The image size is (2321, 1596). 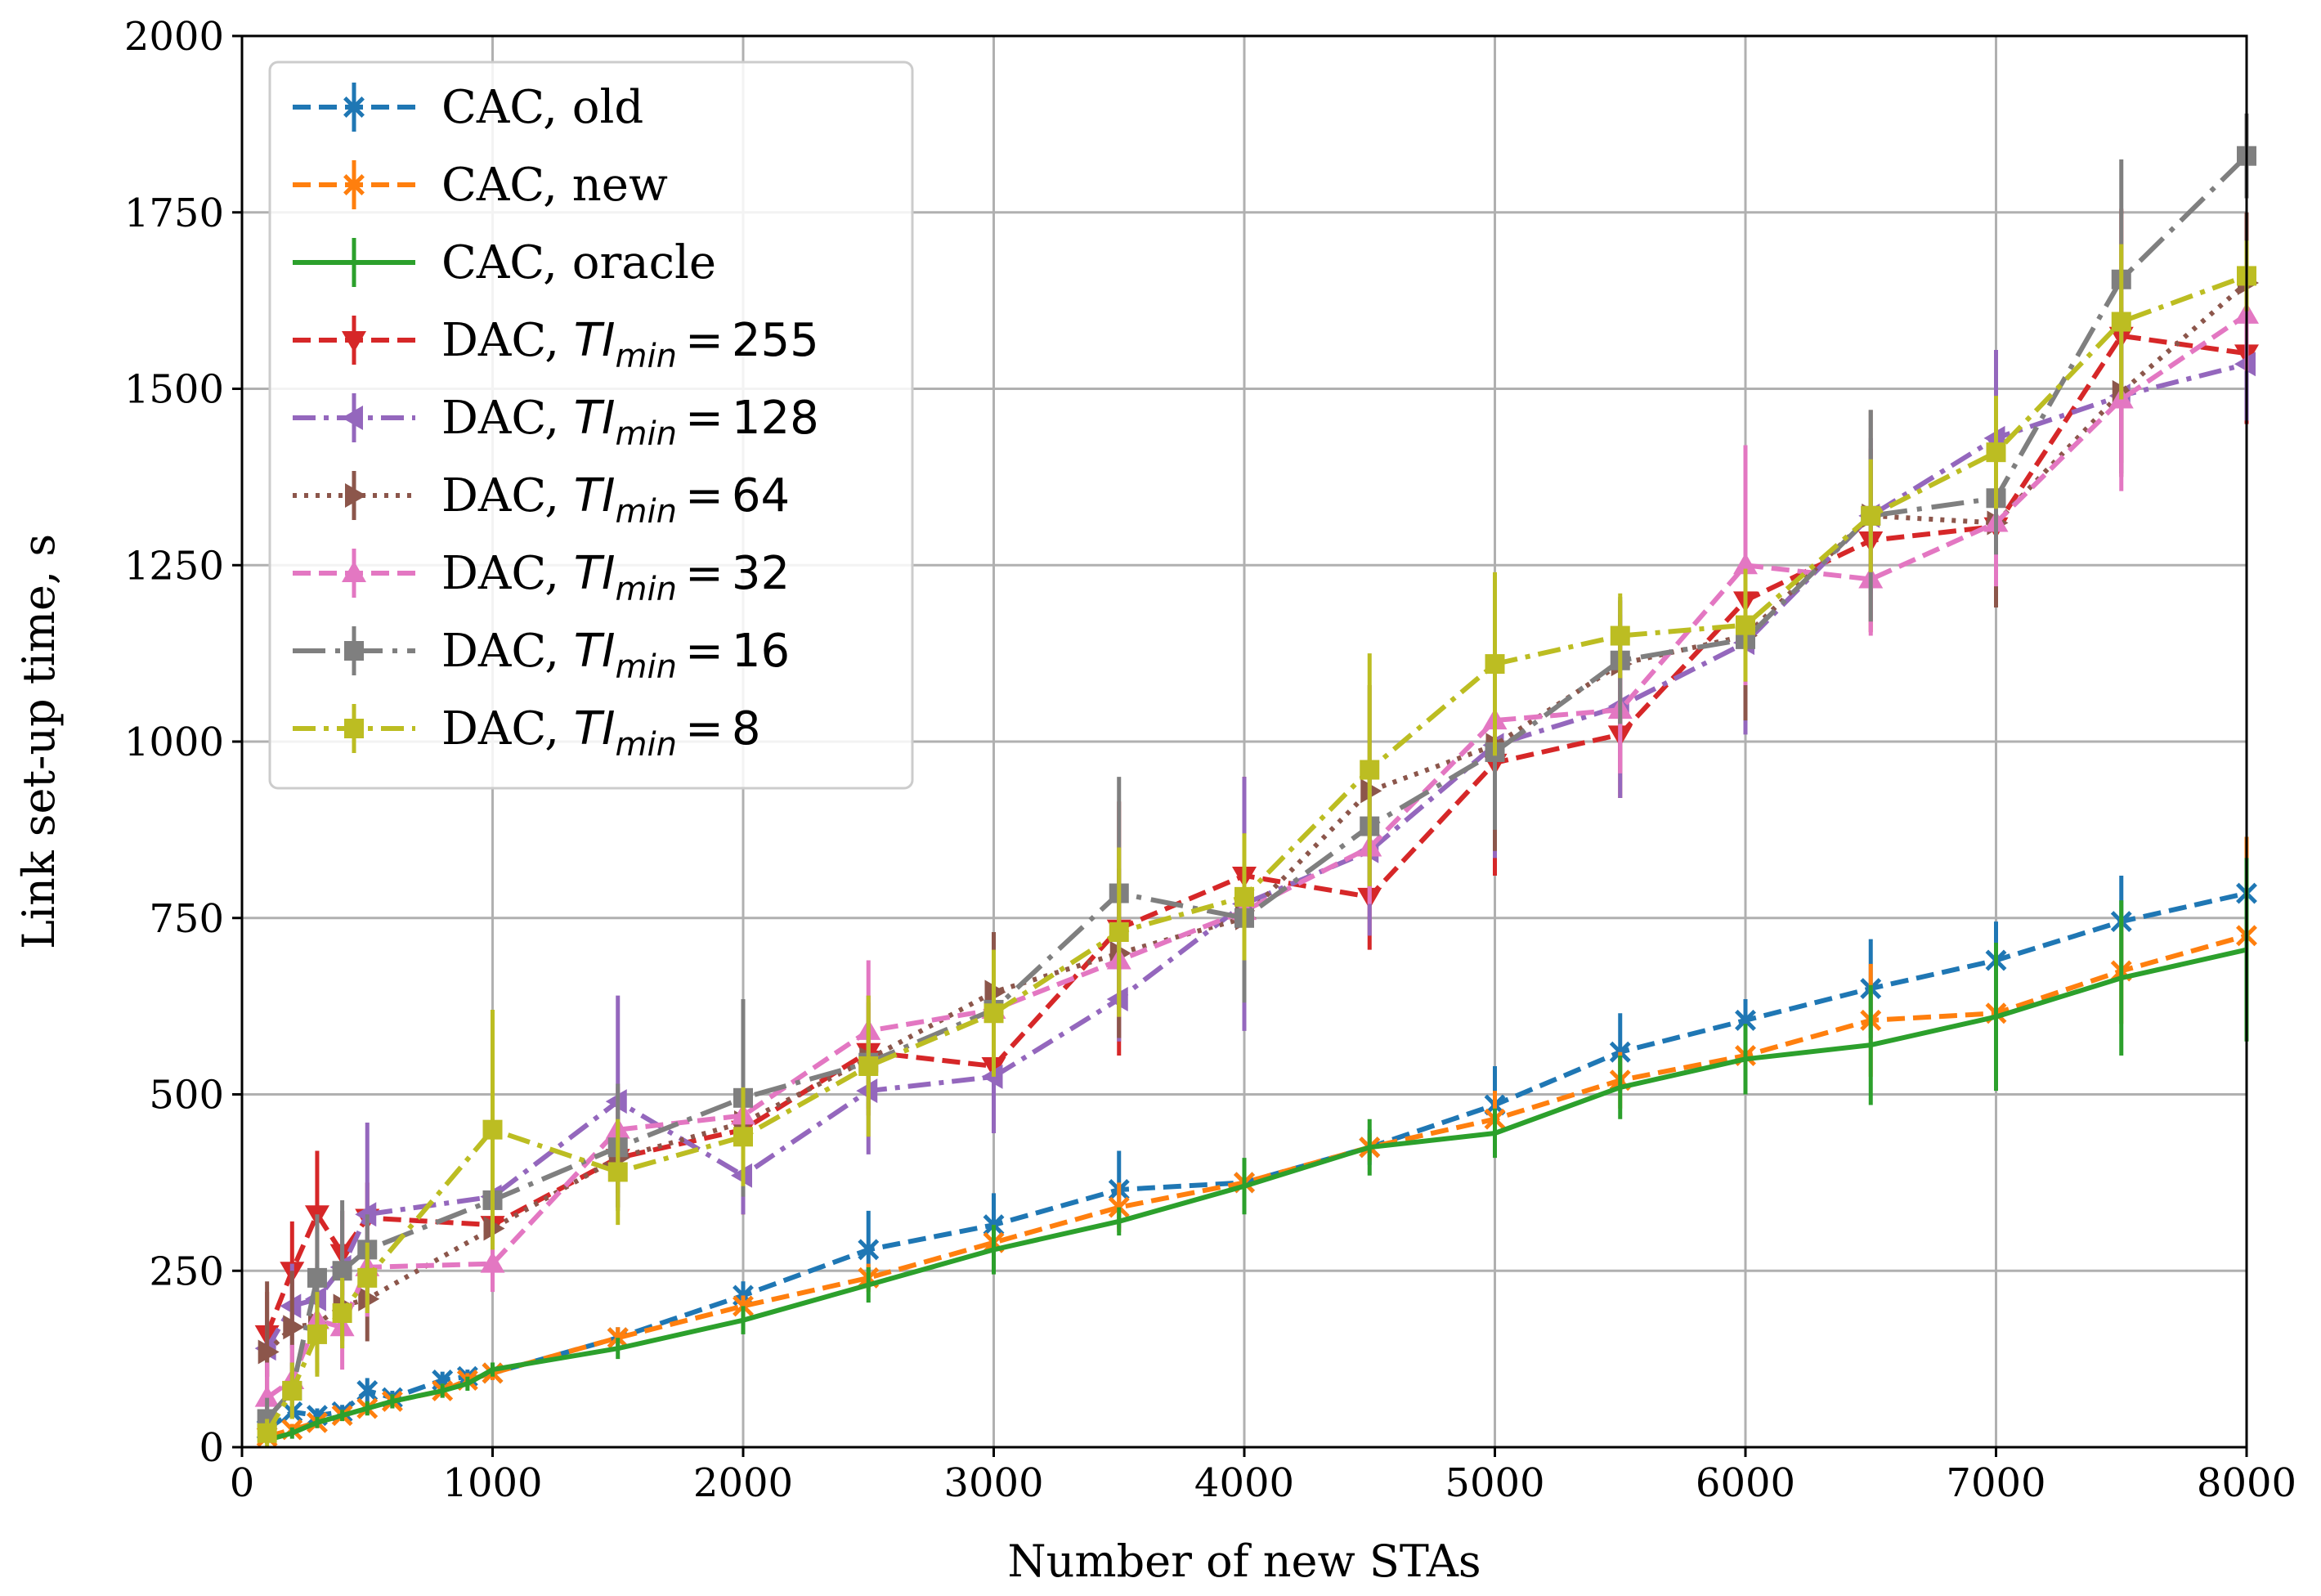 I want to click on x-tick-label: 1000, so click(x=492, y=1483).